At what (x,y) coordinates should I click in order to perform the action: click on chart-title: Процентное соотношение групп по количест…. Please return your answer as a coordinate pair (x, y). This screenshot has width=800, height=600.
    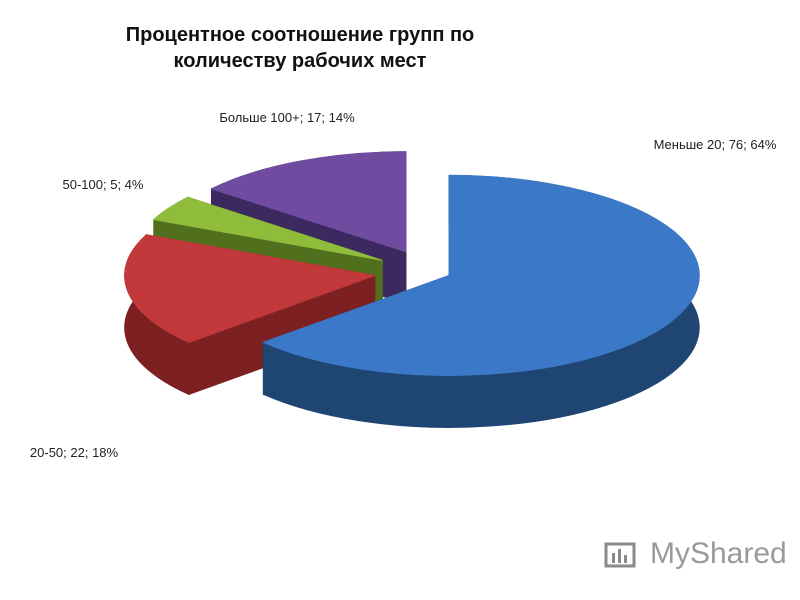
    Looking at the image, I should click on (300, 48).